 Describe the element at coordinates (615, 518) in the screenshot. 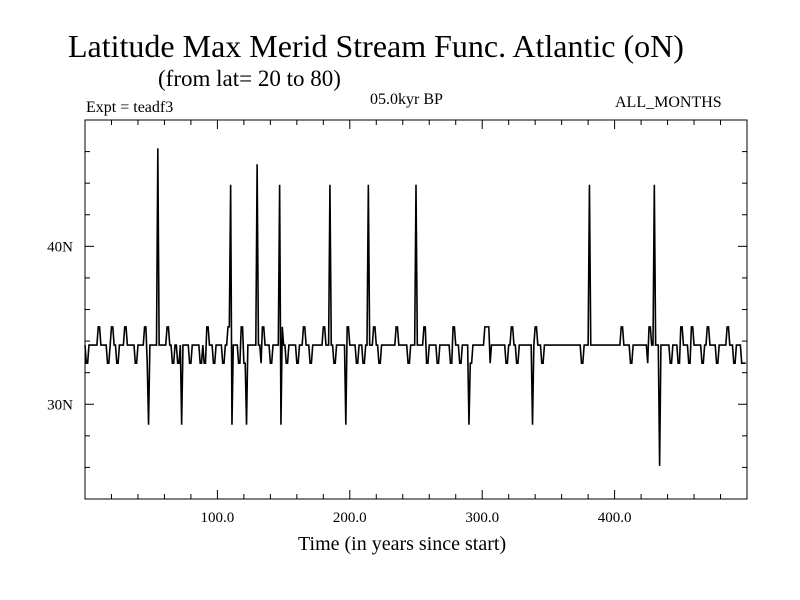

I see `x-tick-label: 400.0` at that location.